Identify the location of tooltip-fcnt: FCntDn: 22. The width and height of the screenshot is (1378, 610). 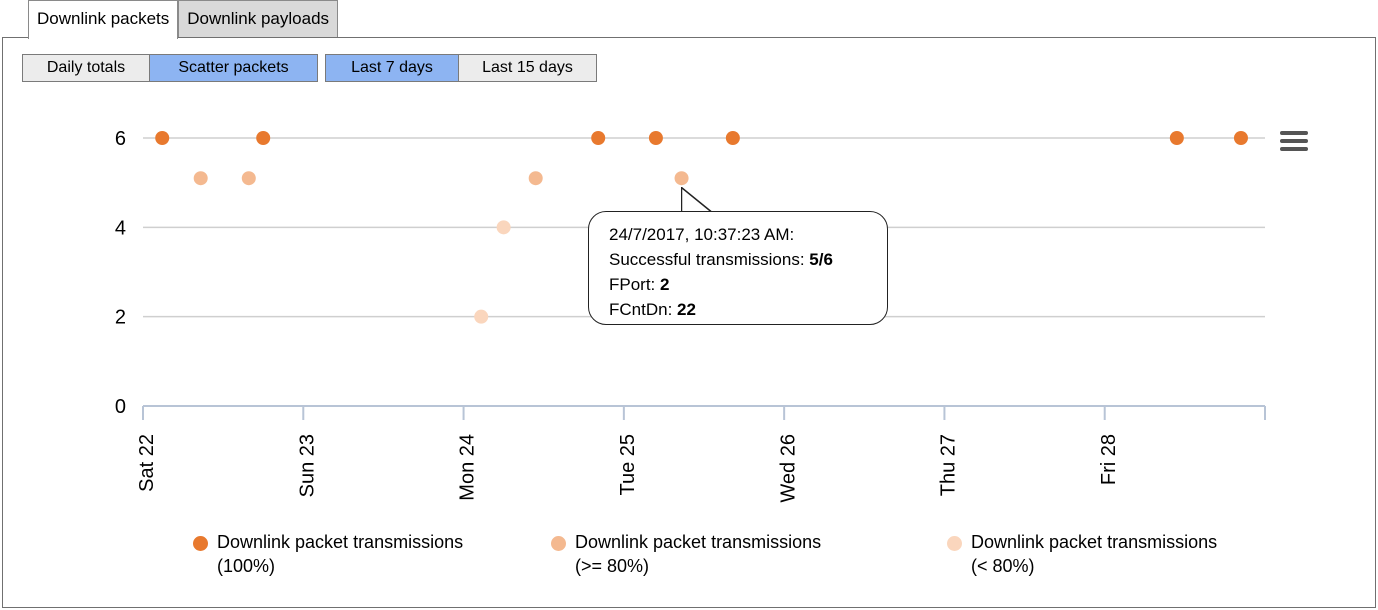
(652, 309).